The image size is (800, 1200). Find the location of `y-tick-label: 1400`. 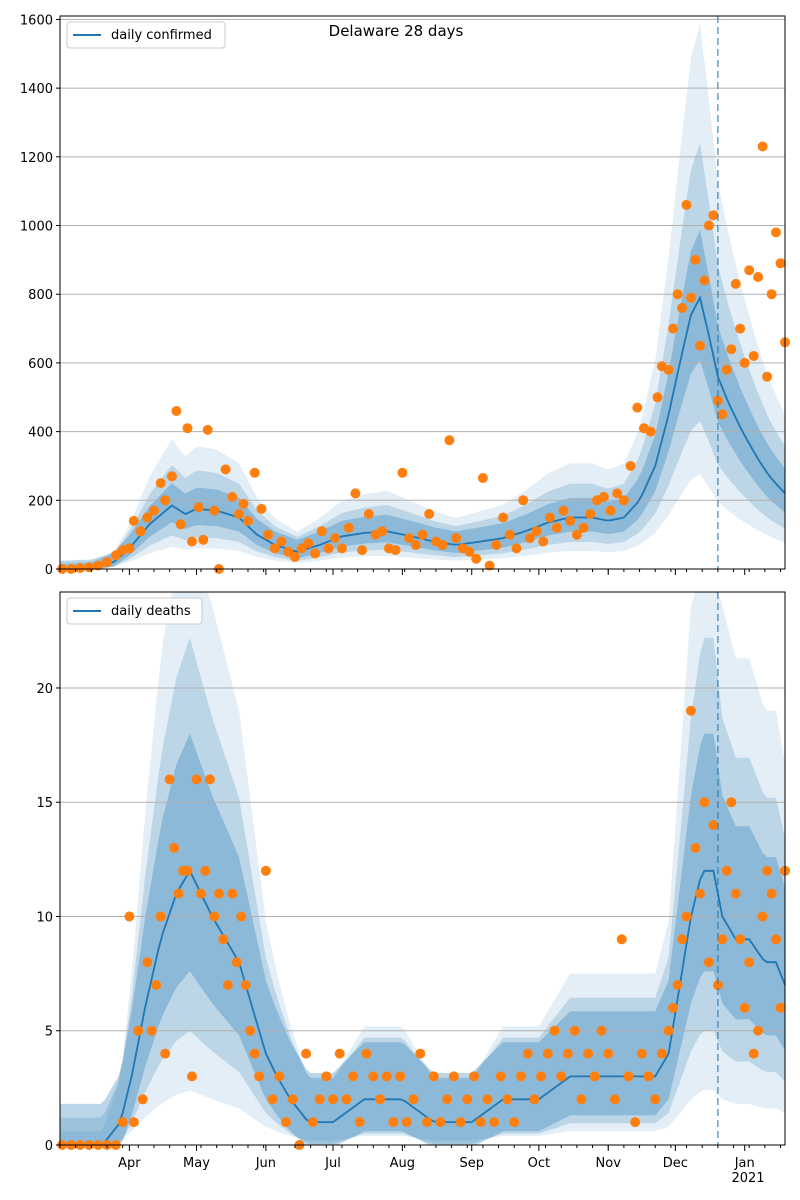

y-tick-label: 1400 is located at coordinates (36, 89).